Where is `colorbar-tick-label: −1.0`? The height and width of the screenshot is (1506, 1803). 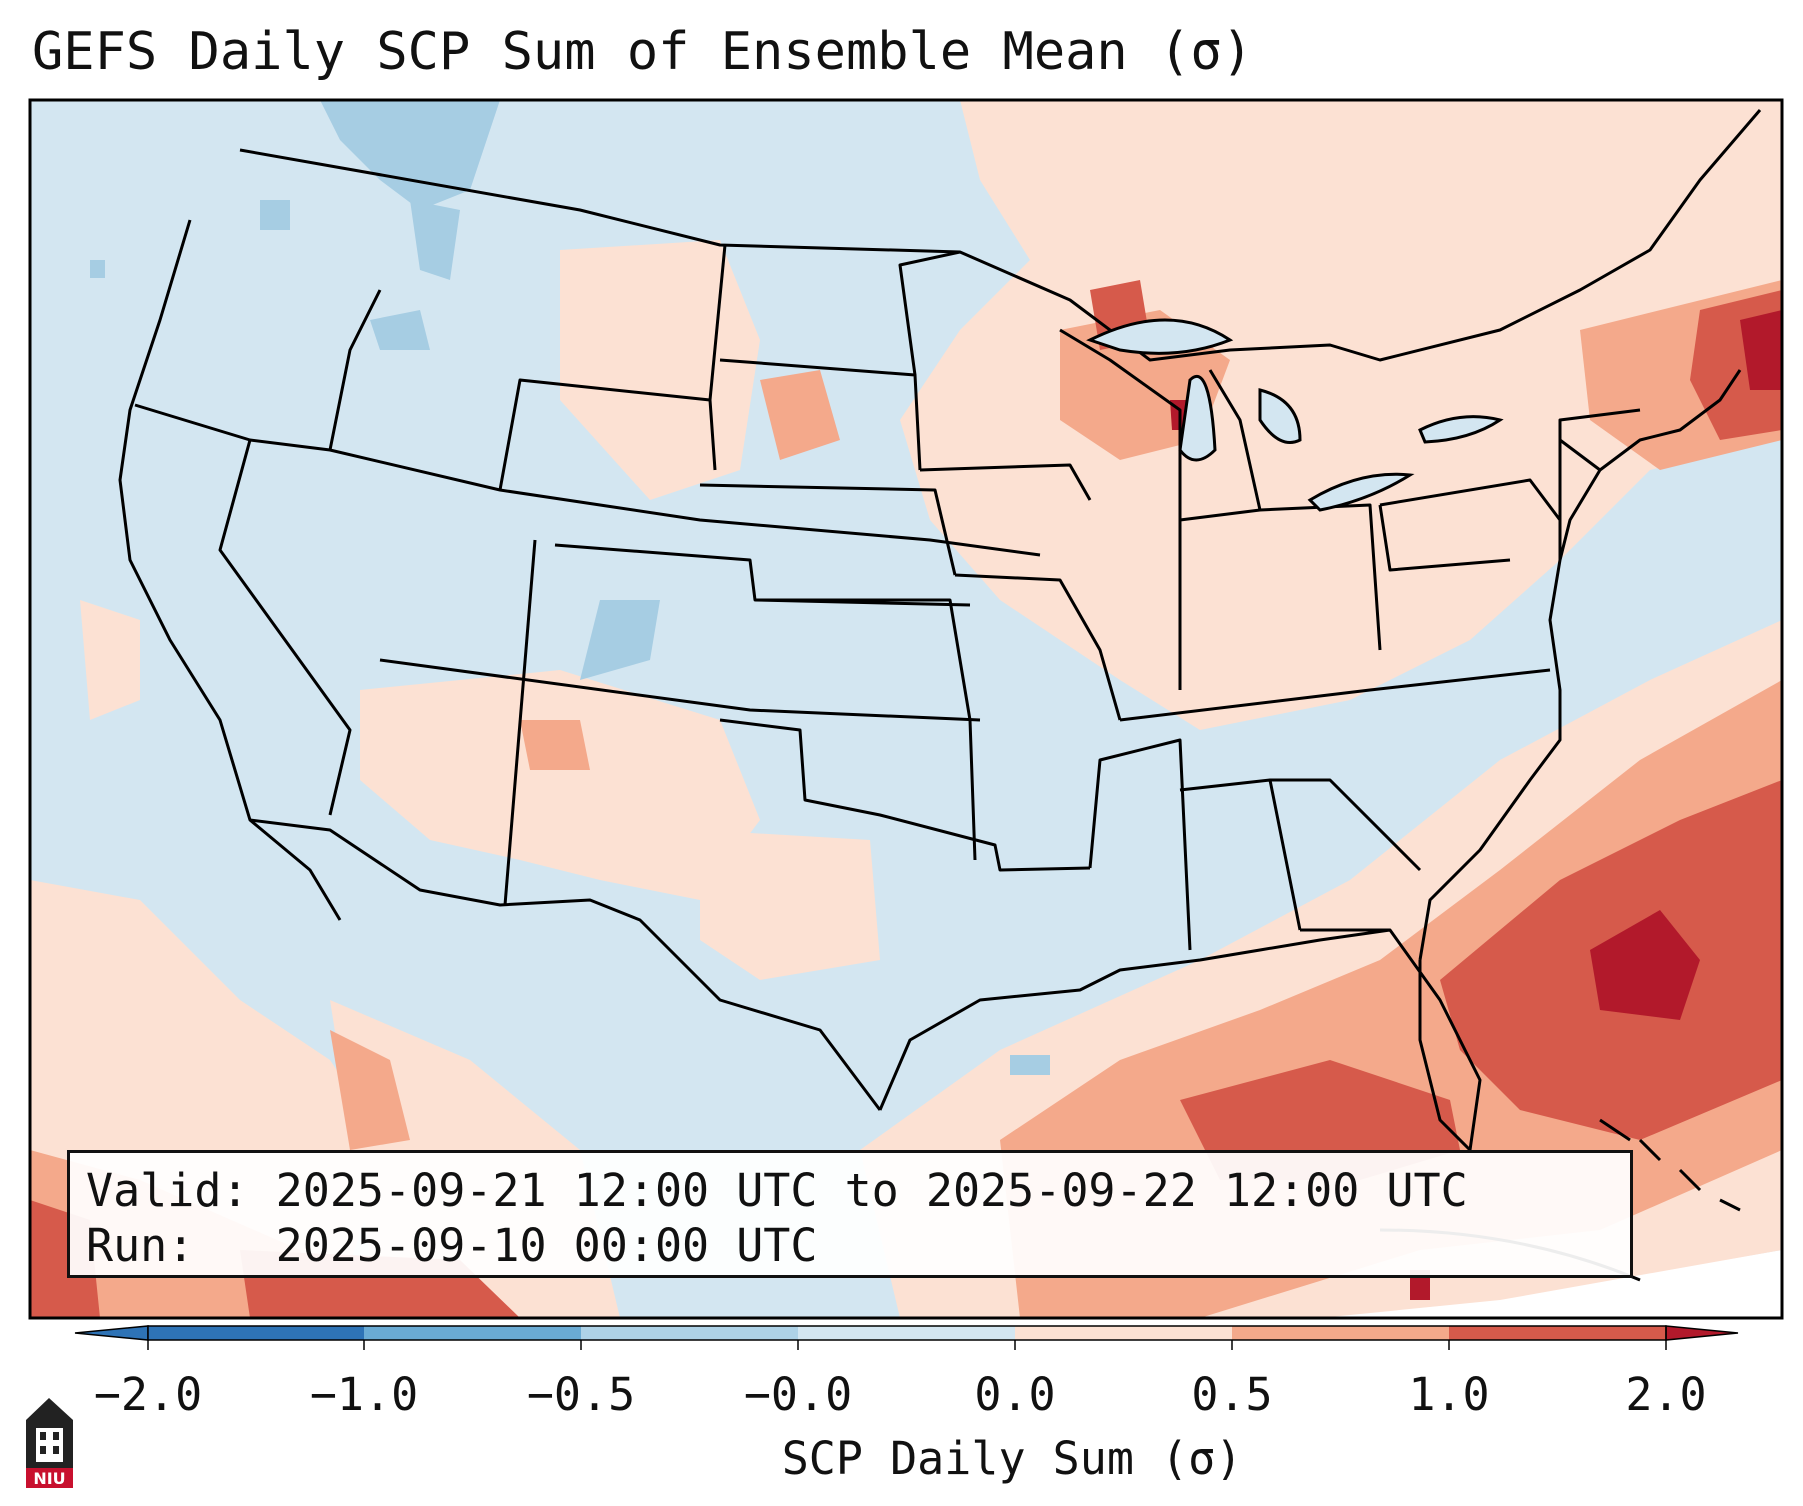 colorbar-tick-label: −1.0 is located at coordinates (364, 1394).